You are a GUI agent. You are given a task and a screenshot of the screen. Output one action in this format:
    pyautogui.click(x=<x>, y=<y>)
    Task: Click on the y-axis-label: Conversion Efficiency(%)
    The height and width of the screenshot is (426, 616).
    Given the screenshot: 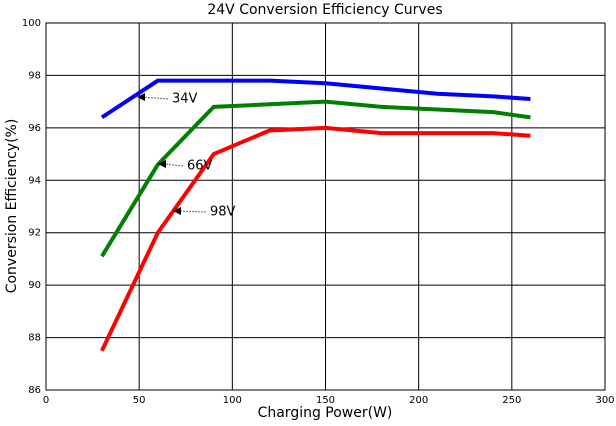 What is the action you would take?
    pyautogui.click(x=12, y=206)
    